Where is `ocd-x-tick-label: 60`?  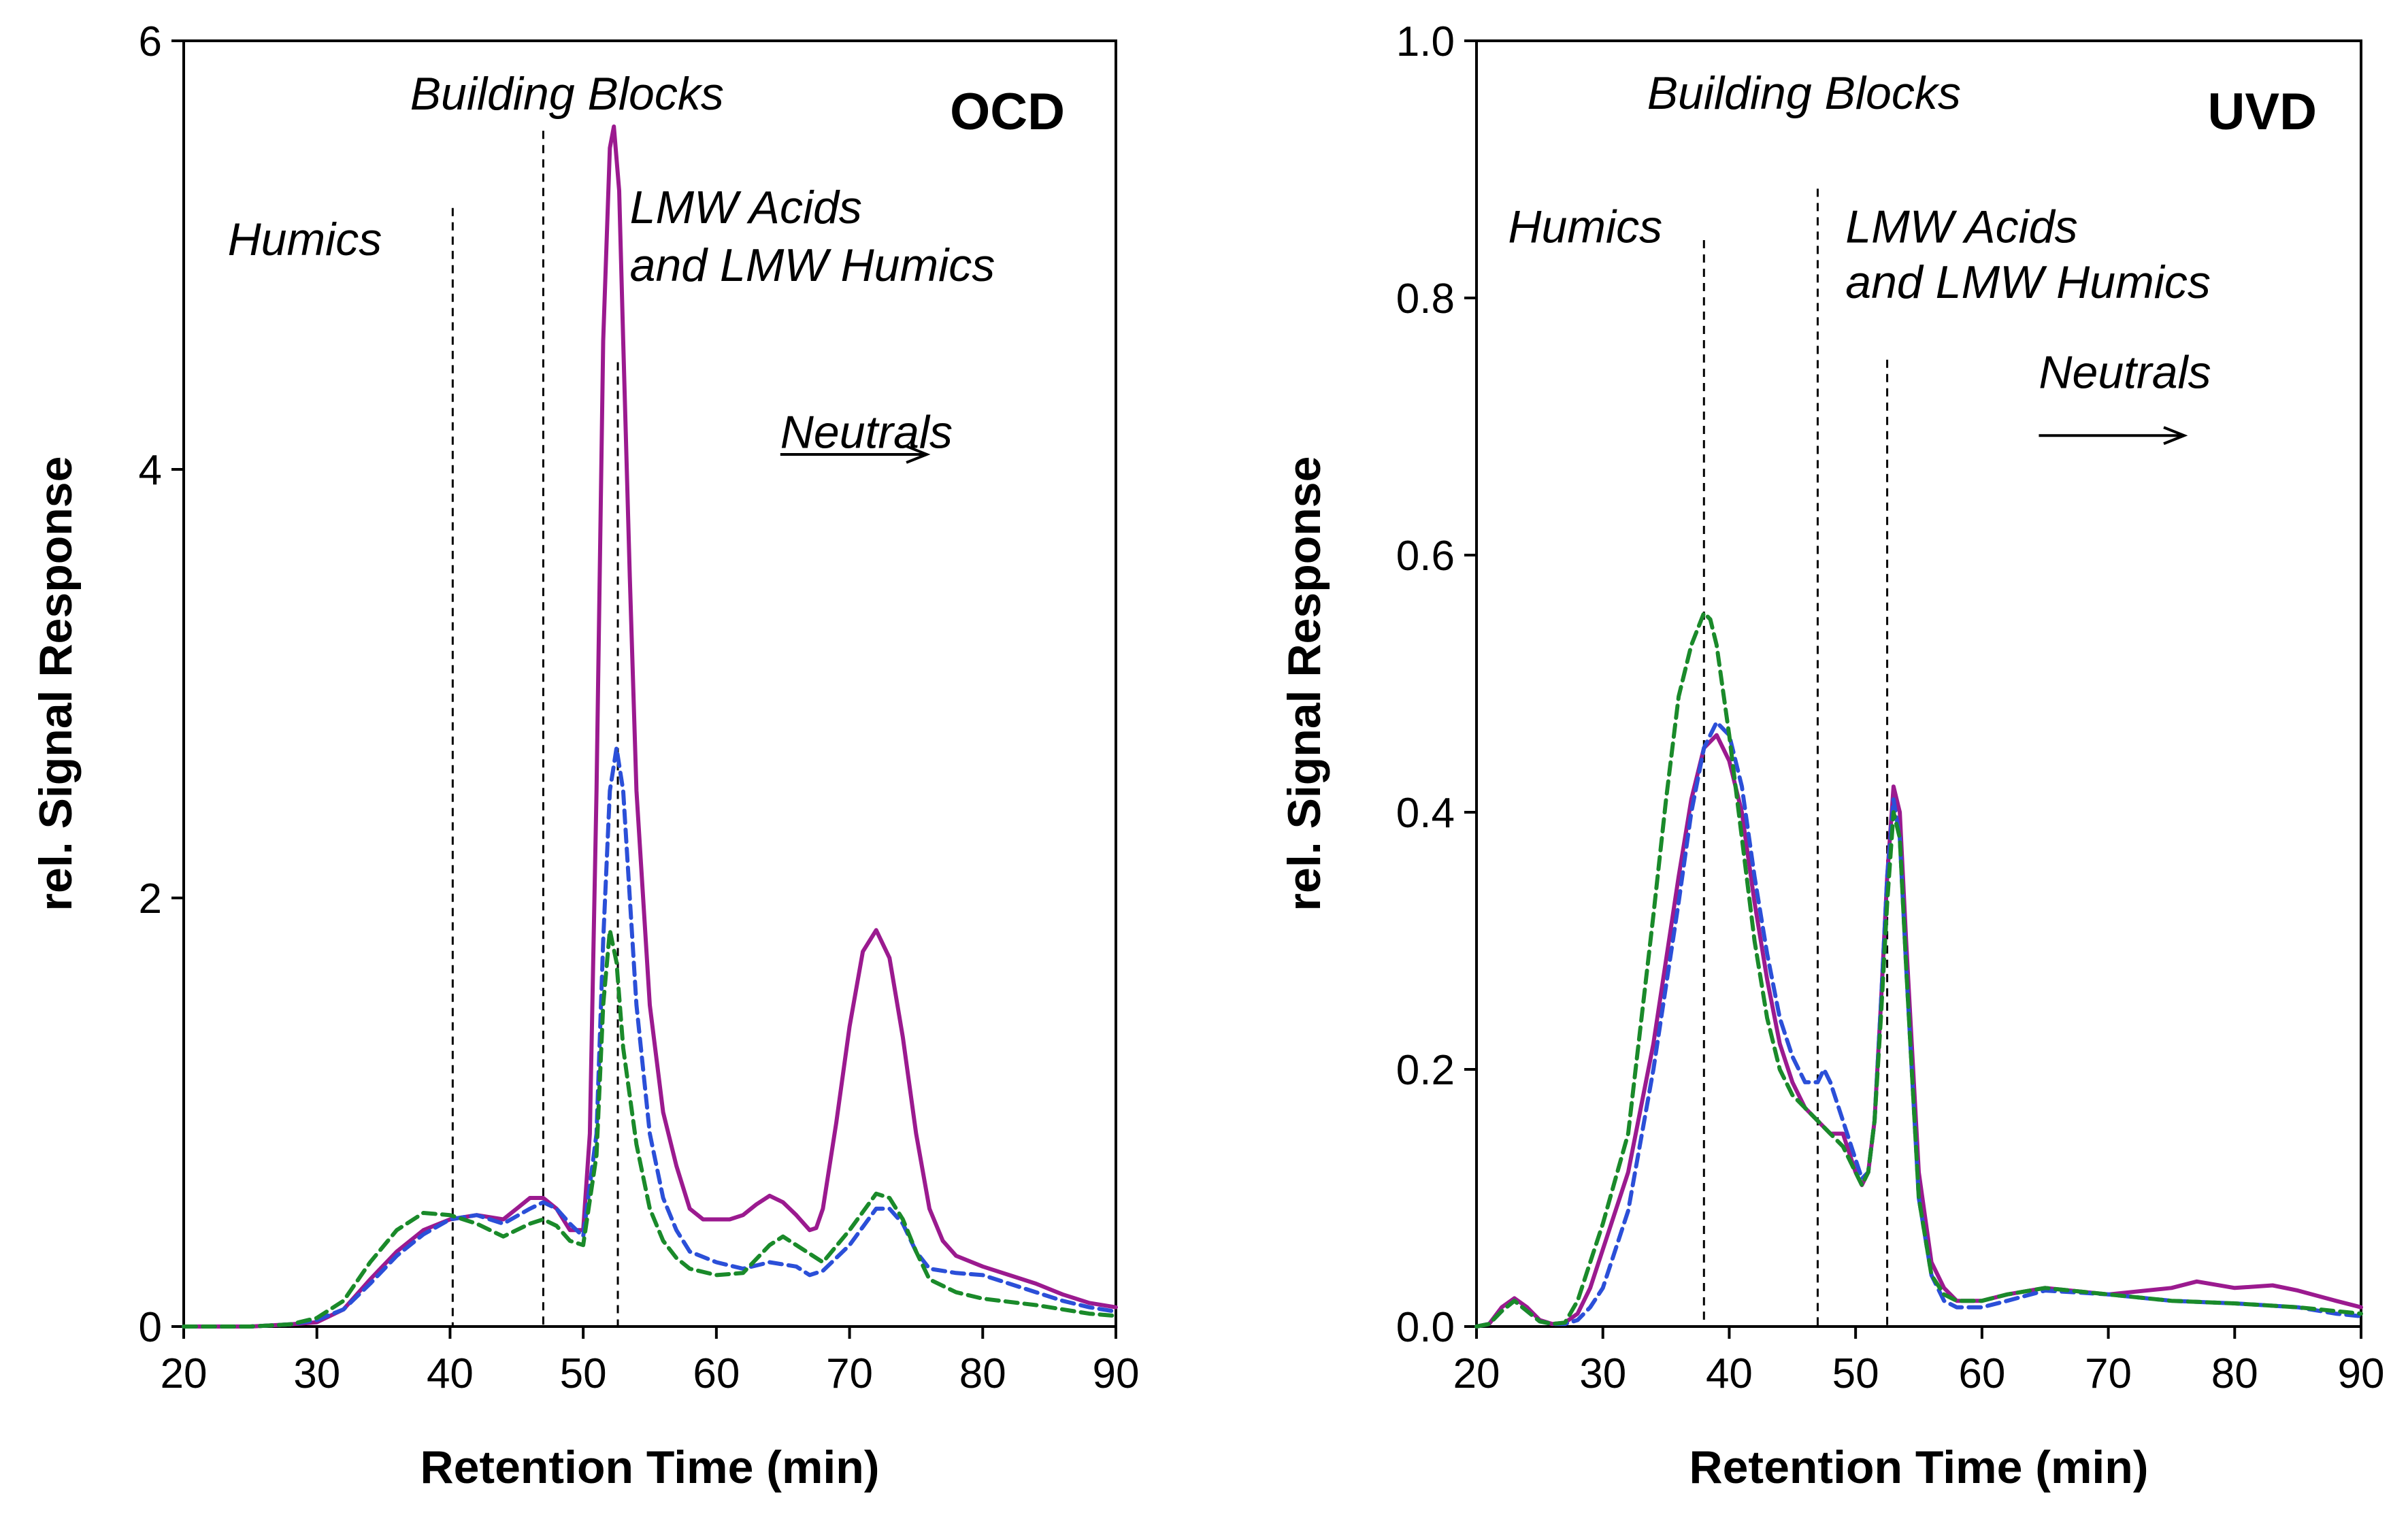 ocd-x-tick-label: 60 is located at coordinates (717, 1373).